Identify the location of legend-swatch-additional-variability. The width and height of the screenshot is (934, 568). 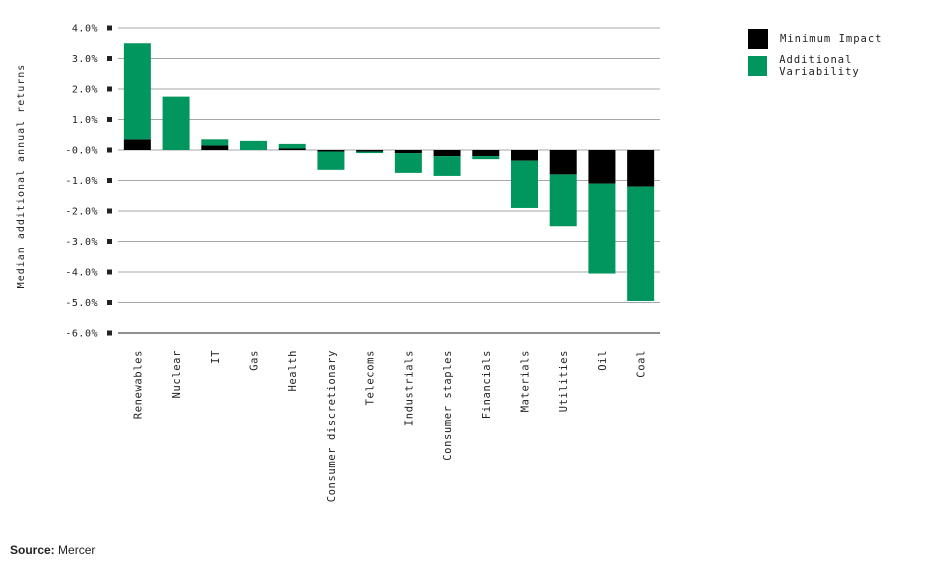
(758, 66).